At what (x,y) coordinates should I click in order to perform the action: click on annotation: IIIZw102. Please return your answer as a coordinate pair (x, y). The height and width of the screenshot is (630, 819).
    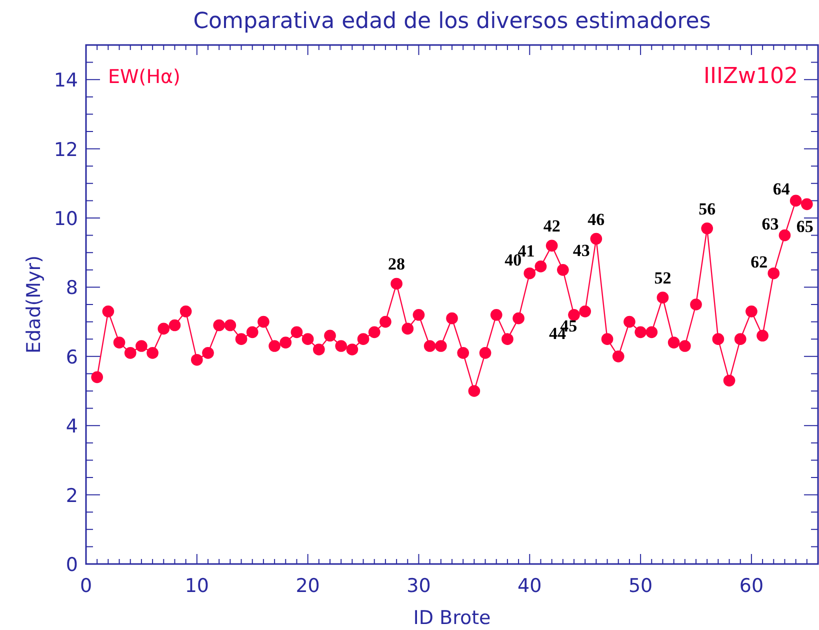
    Looking at the image, I should click on (750, 76).